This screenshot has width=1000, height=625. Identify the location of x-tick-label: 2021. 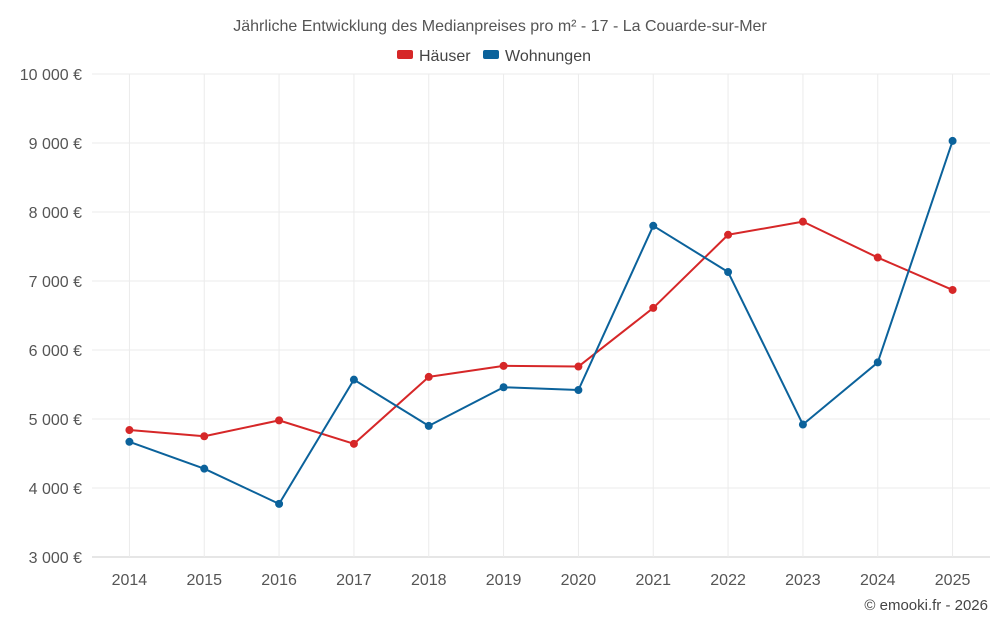
(653, 580).